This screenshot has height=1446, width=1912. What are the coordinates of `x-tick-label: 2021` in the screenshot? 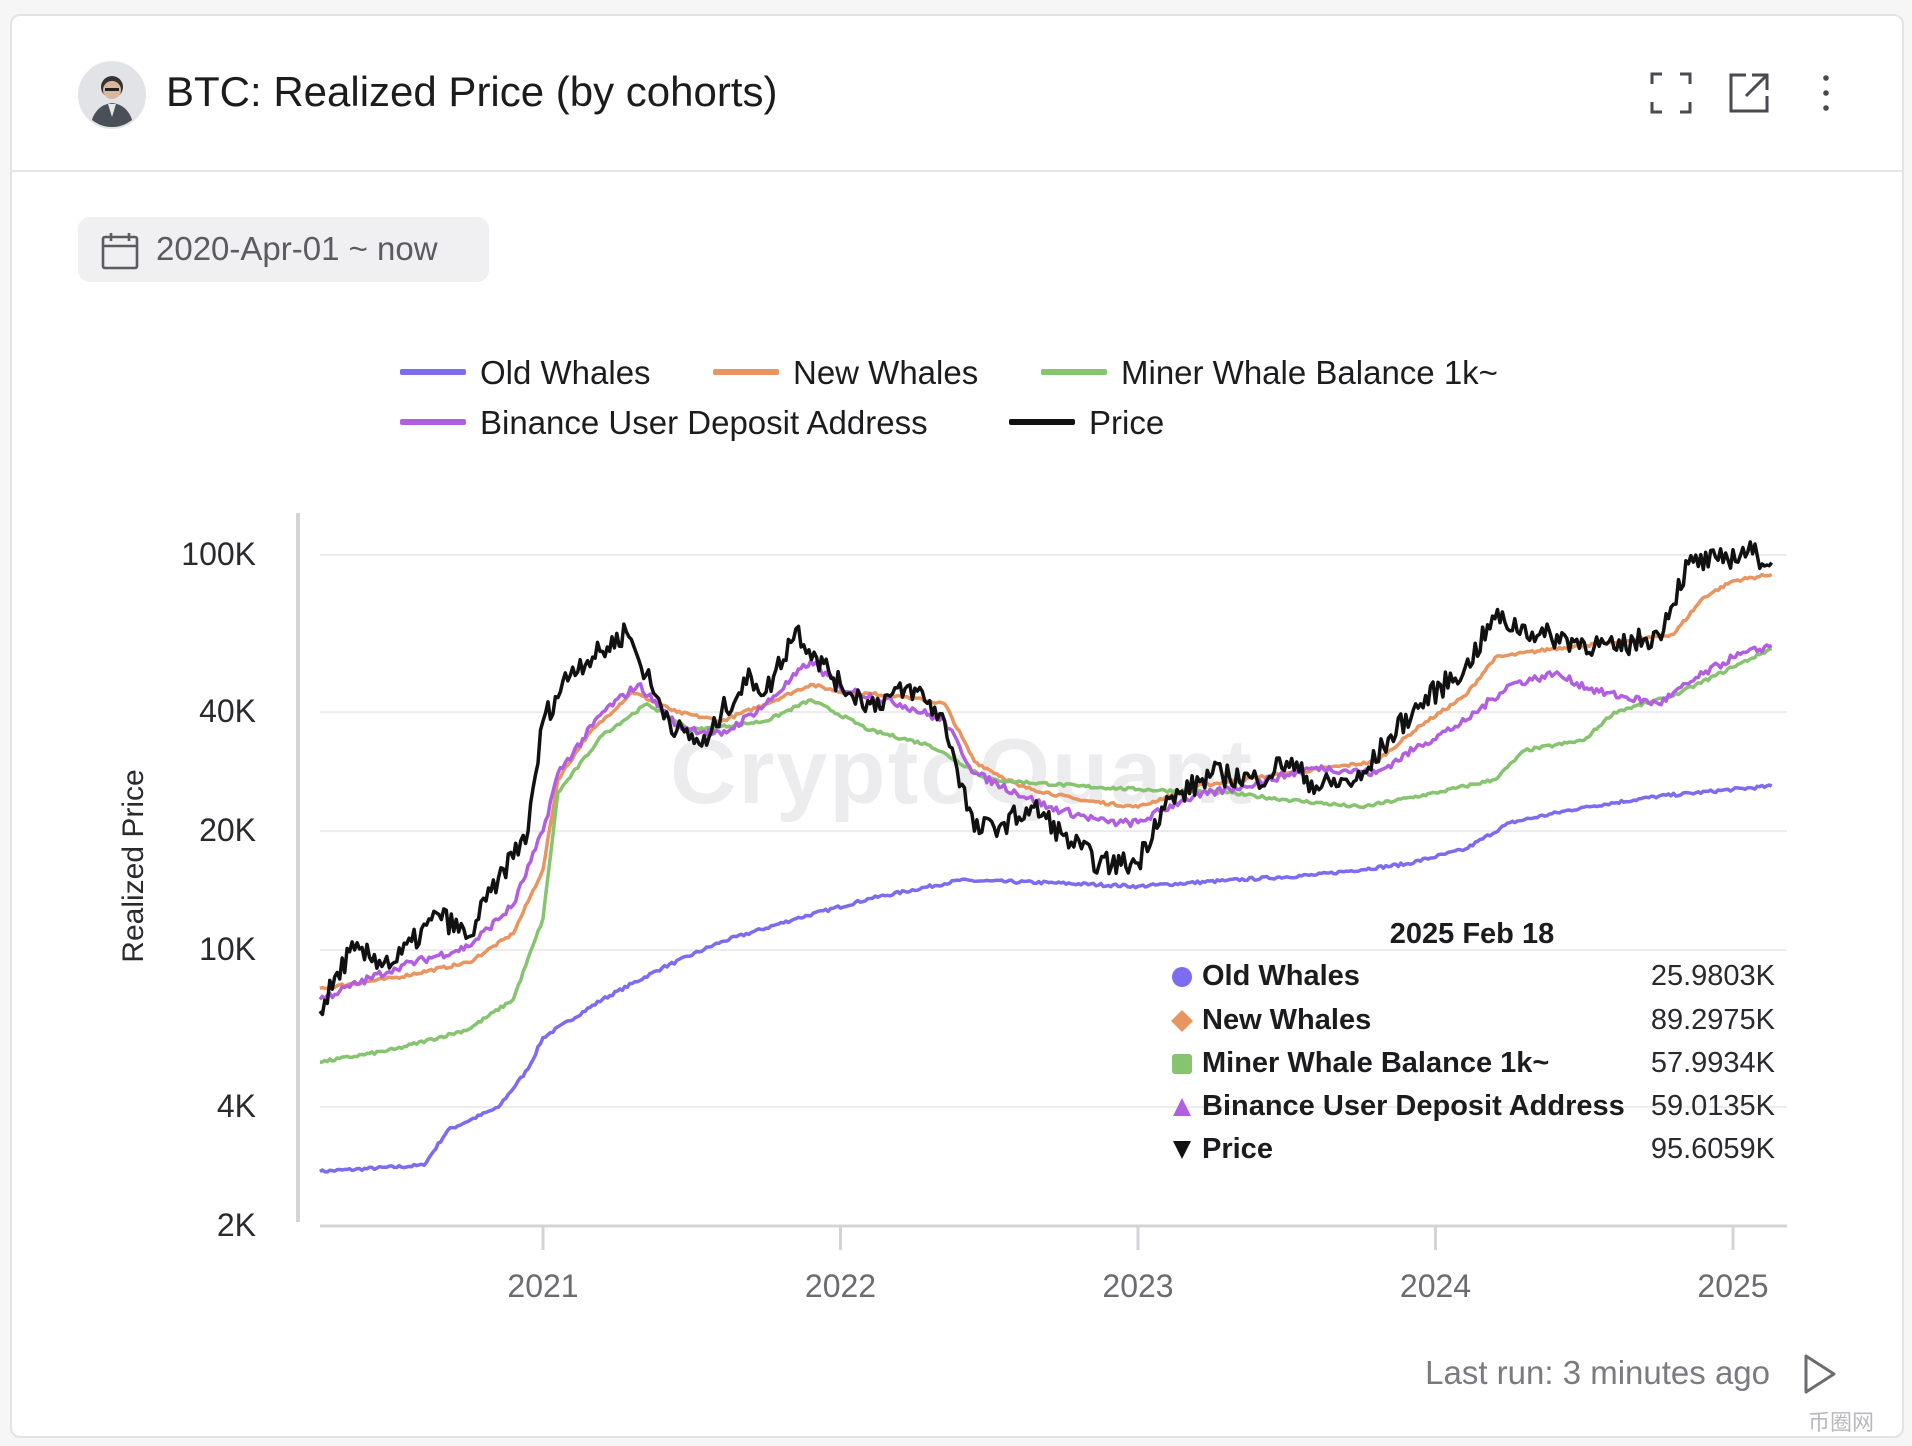 It's located at (543, 1286).